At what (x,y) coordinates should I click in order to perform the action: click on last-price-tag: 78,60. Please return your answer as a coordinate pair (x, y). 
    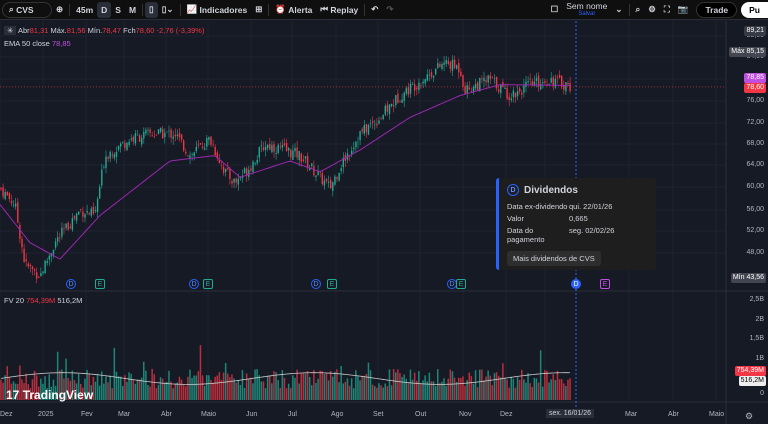
    Looking at the image, I should click on (755, 88).